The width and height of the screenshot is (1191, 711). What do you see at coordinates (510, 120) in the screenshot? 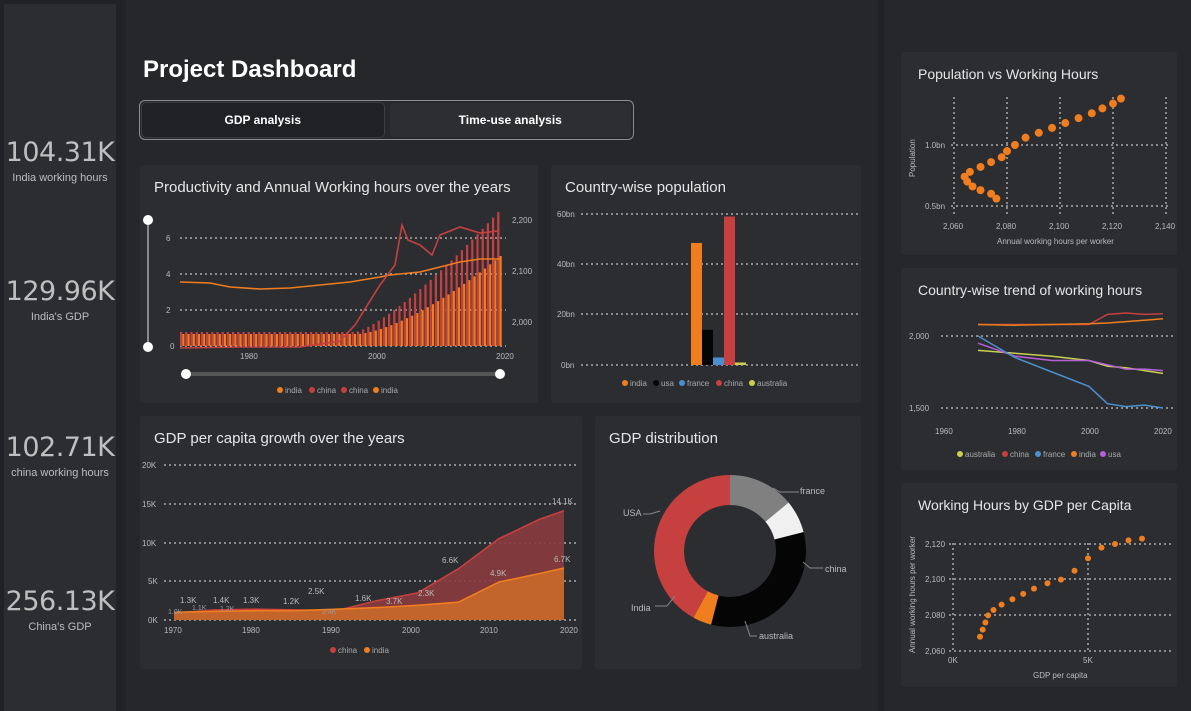
I see `tab-time-use-analysis: Time-use analysis` at bounding box center [510, 120].